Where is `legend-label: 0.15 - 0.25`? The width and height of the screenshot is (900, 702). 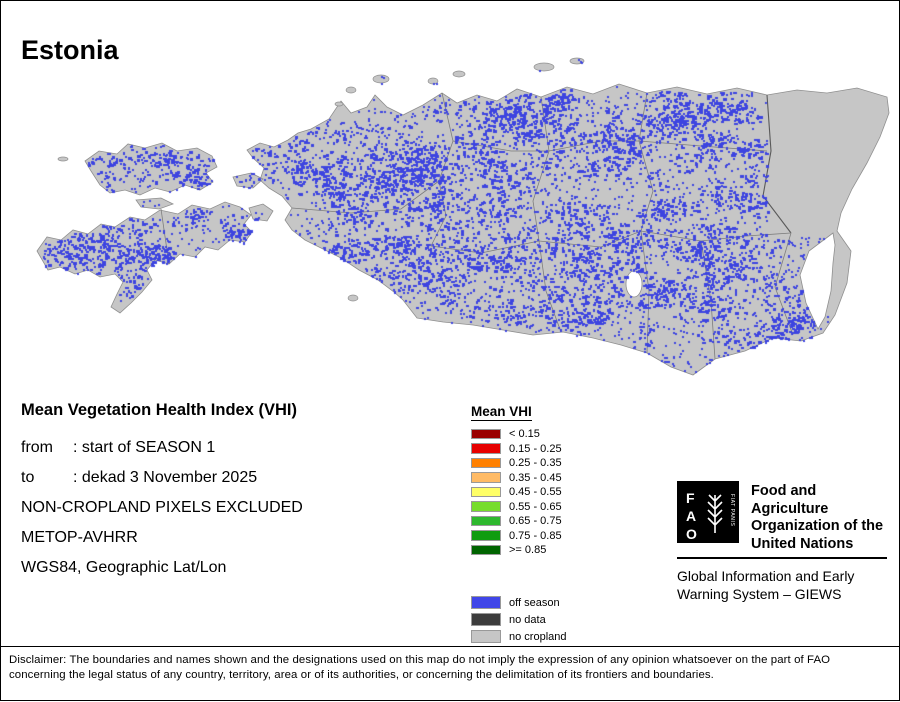
legend-label: 0.15 - 0.25 is located at coordinates (535, 448).